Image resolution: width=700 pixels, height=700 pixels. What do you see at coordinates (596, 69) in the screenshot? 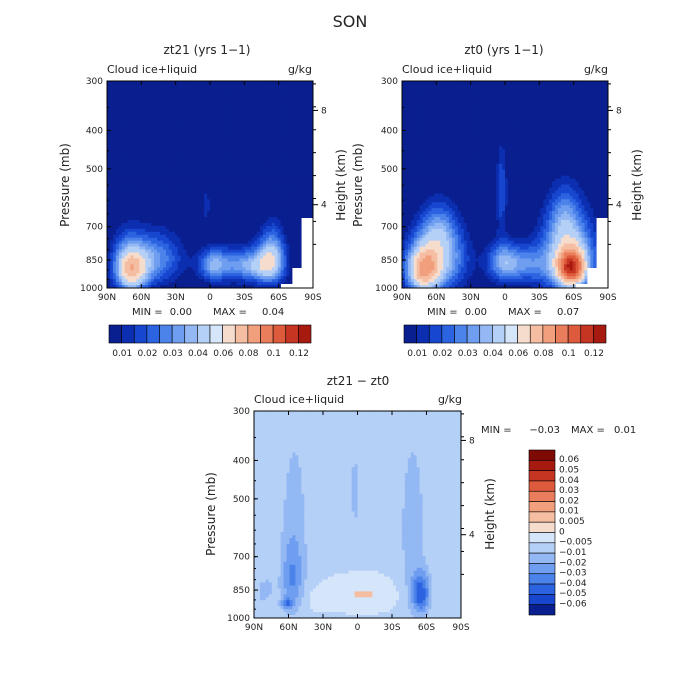
I see `panel-zt0-subtitle-right: g/kg` at bounding box center [596, 69].